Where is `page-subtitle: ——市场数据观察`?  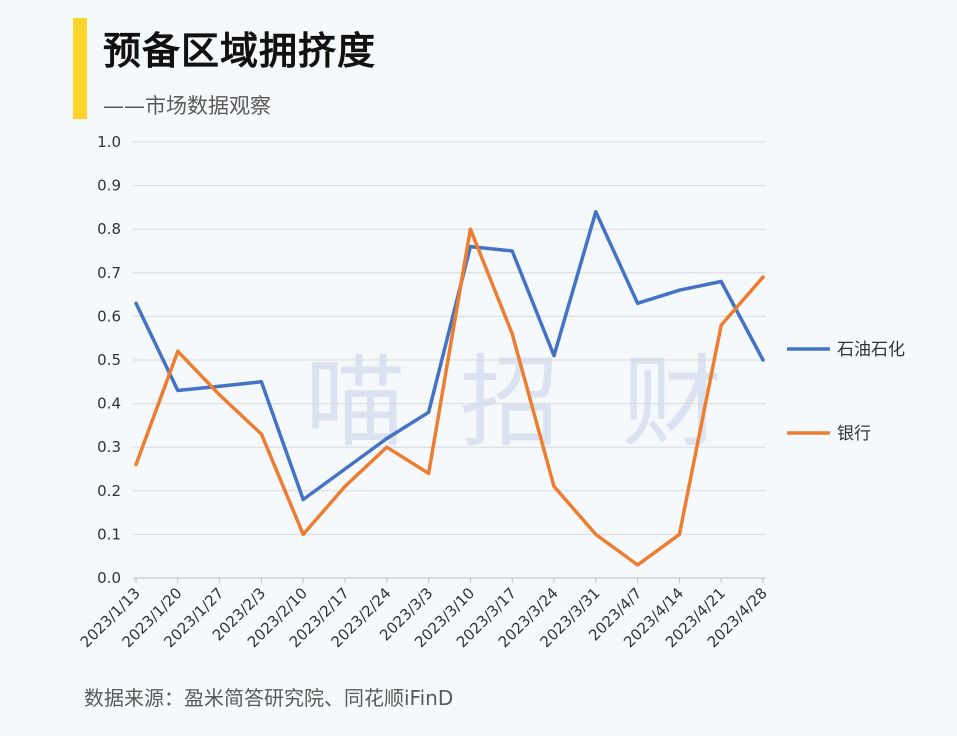
page-subtitle: ——市场数据观察 is located at coordinates (187, 106).